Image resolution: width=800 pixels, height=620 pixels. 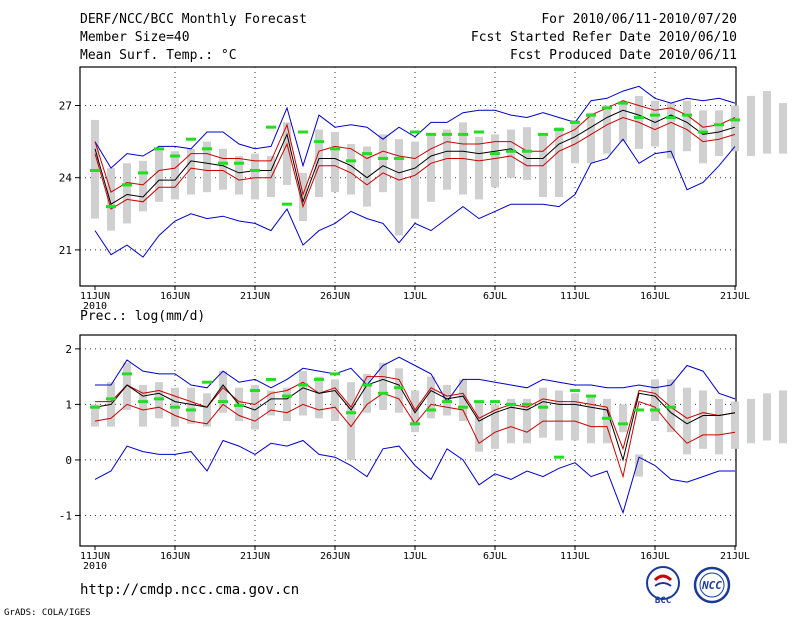 What do you see at coordinates (47, 613) in the screenshot?
I see `grads-credit: GrADS: COLA/IGES` at bounding box center [47, 613].